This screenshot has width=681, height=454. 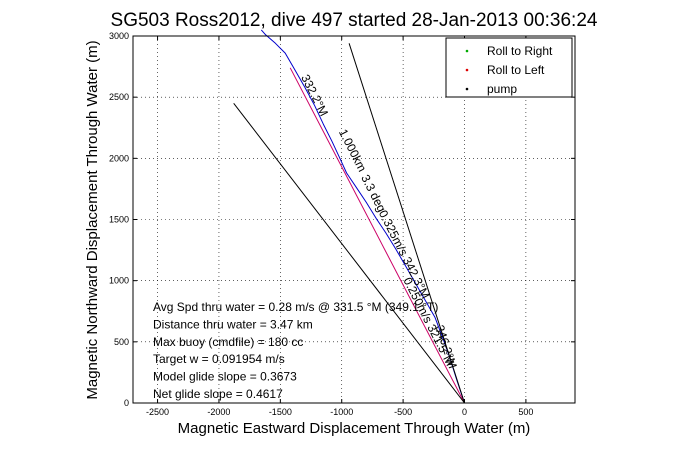 What do you see at coordinates (119, 97) in the screenshot?
I see `y-tick-label: 2500` at bounding box center [119, 97].